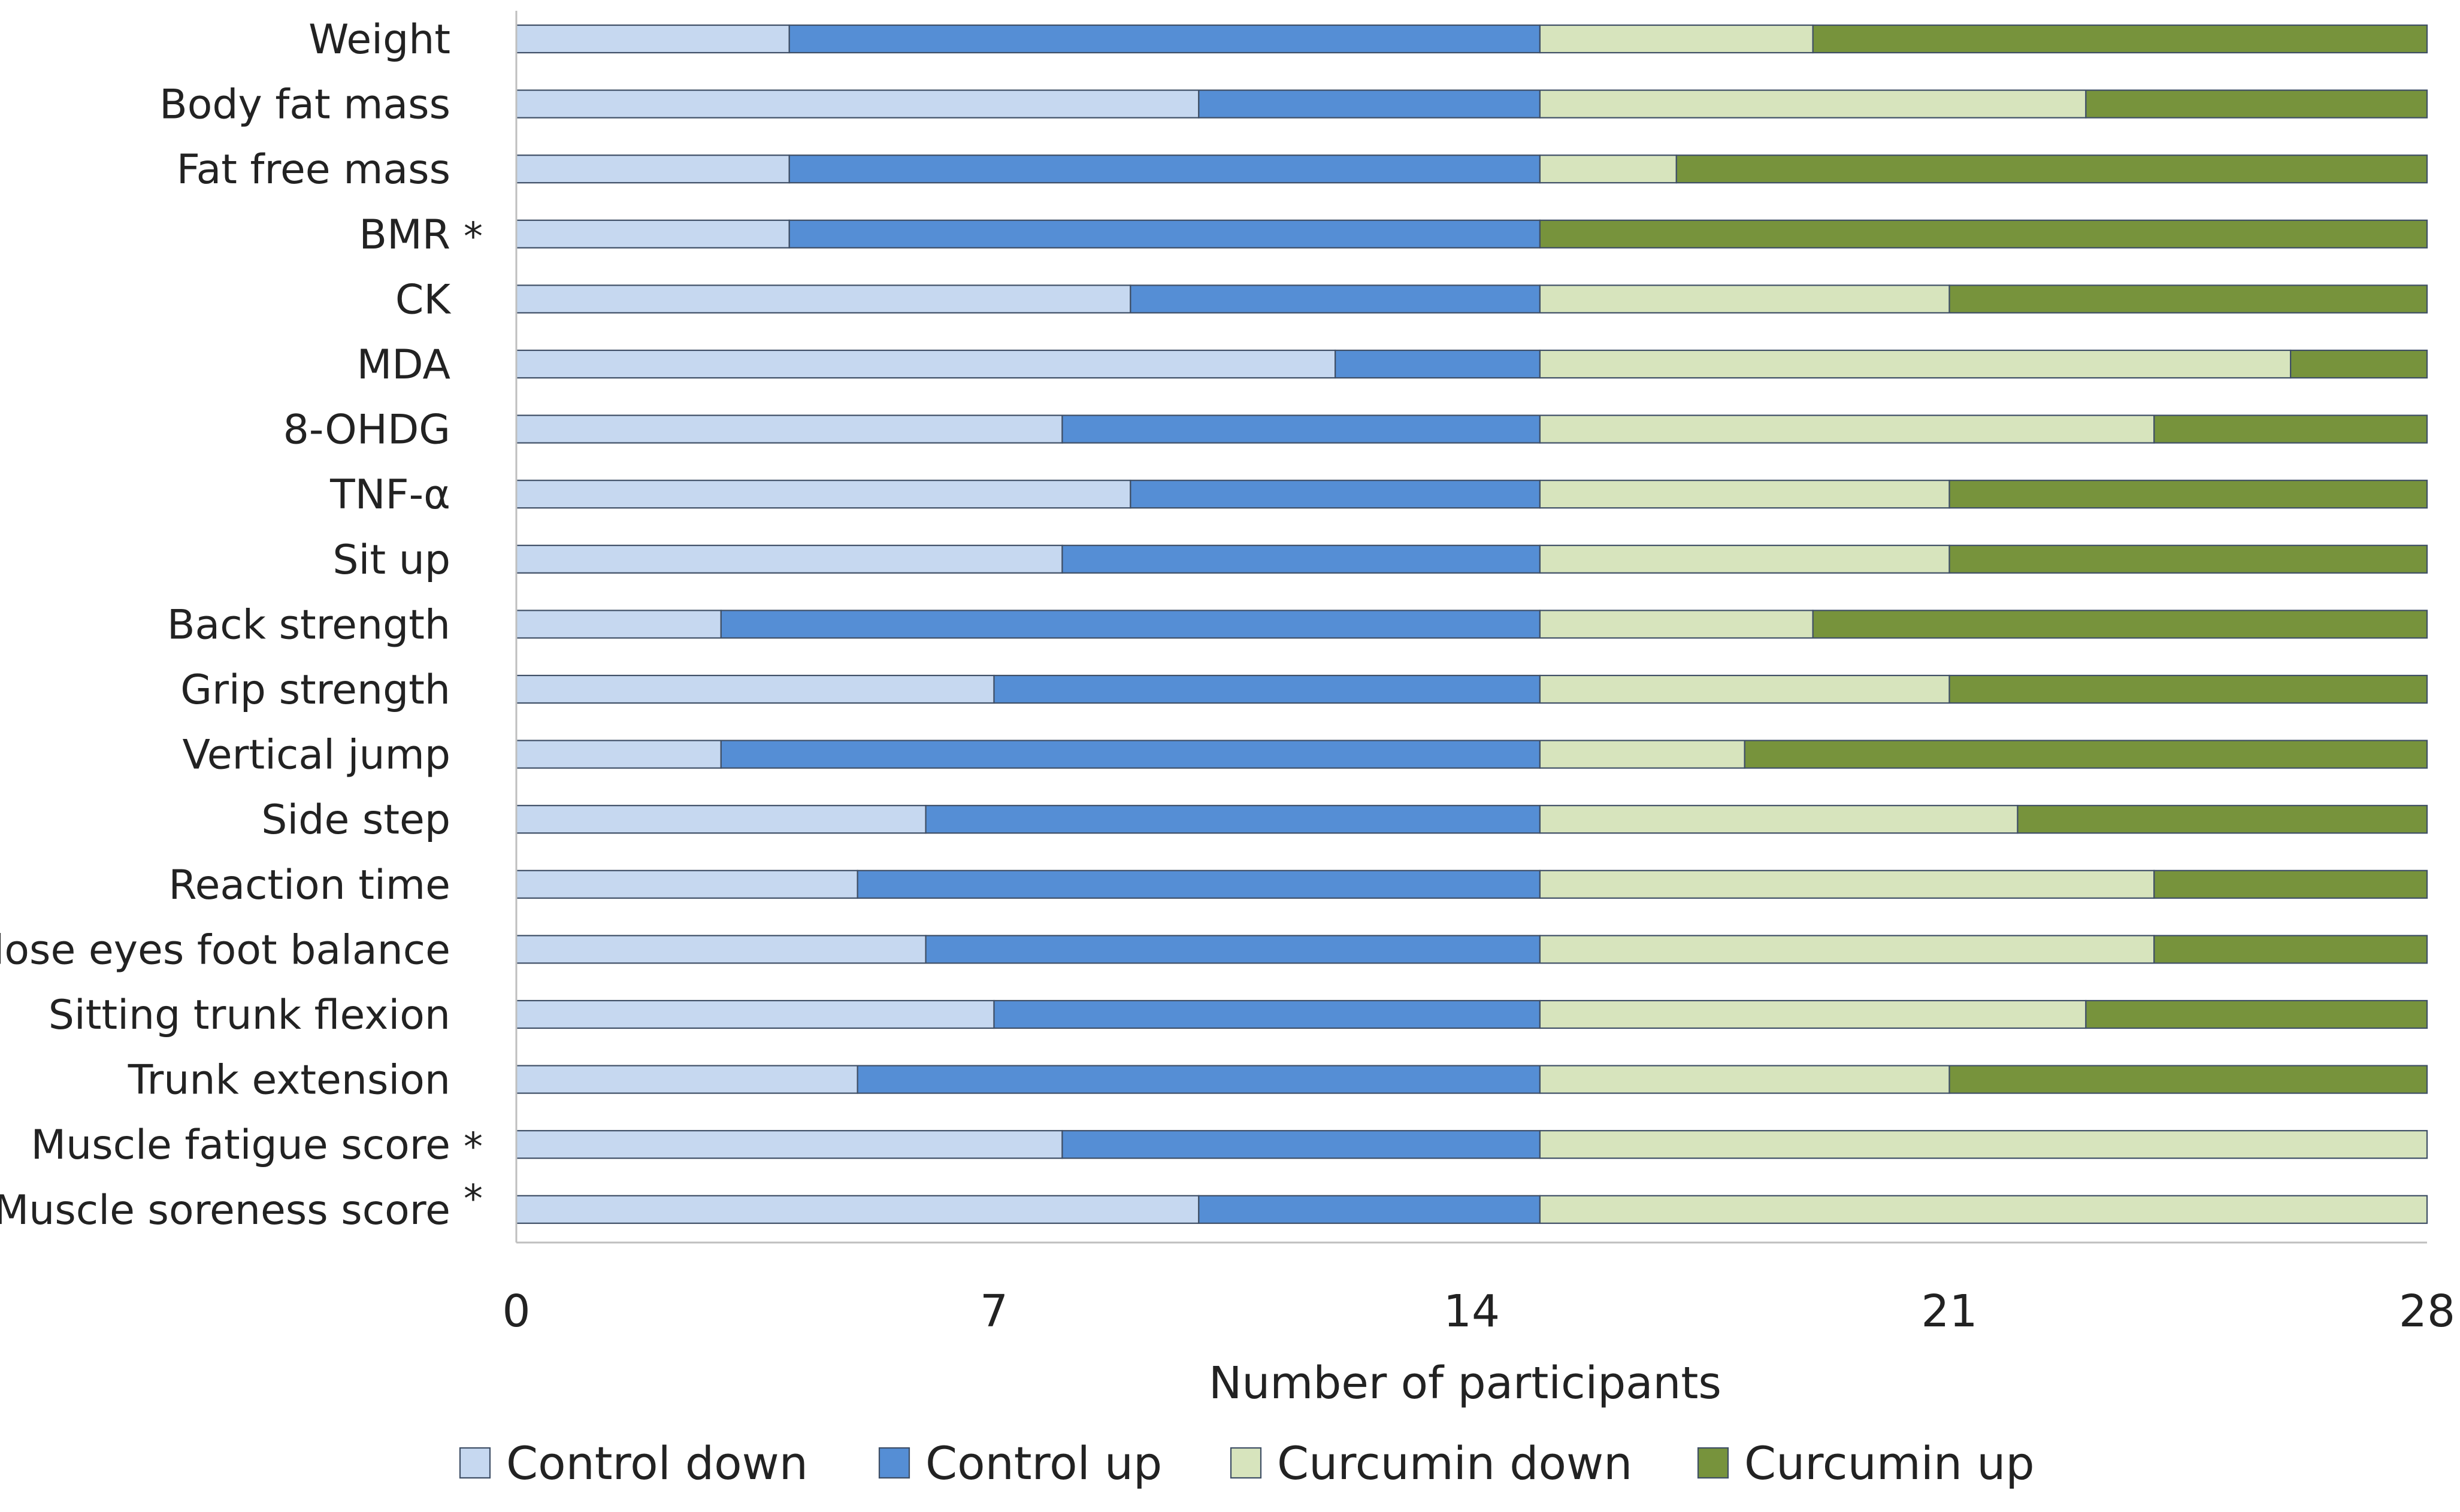 The image size is (2460, 1512). I want to click on category-label-8-ohdg: 8-OHDG, so click(366, 430).